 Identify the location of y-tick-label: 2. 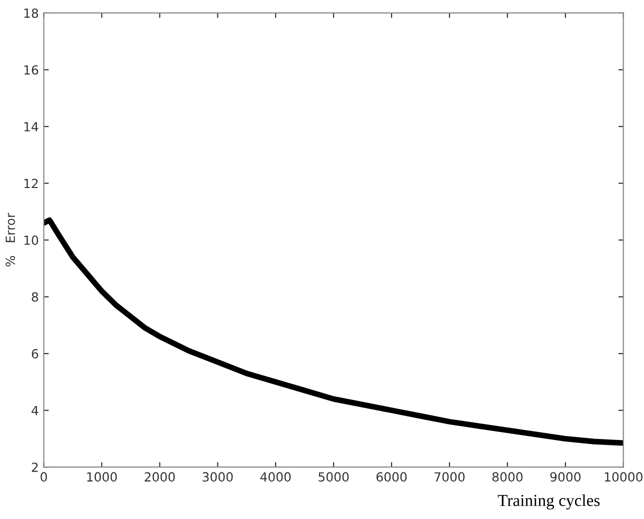
(35, 467).